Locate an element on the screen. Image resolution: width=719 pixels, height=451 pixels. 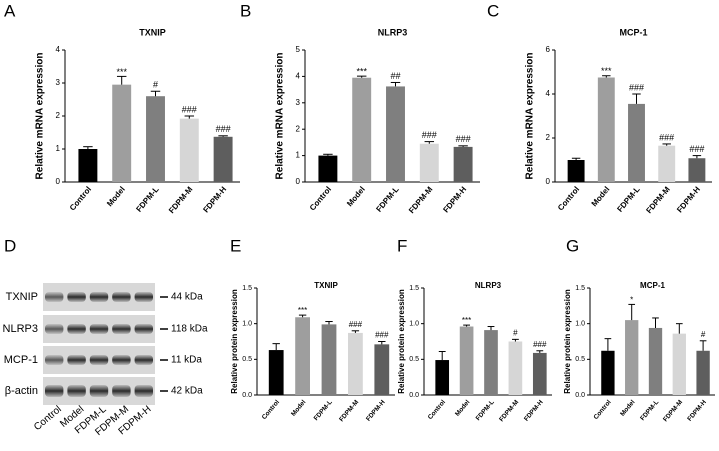
panel-label: C is located at coordinates (493, 10).